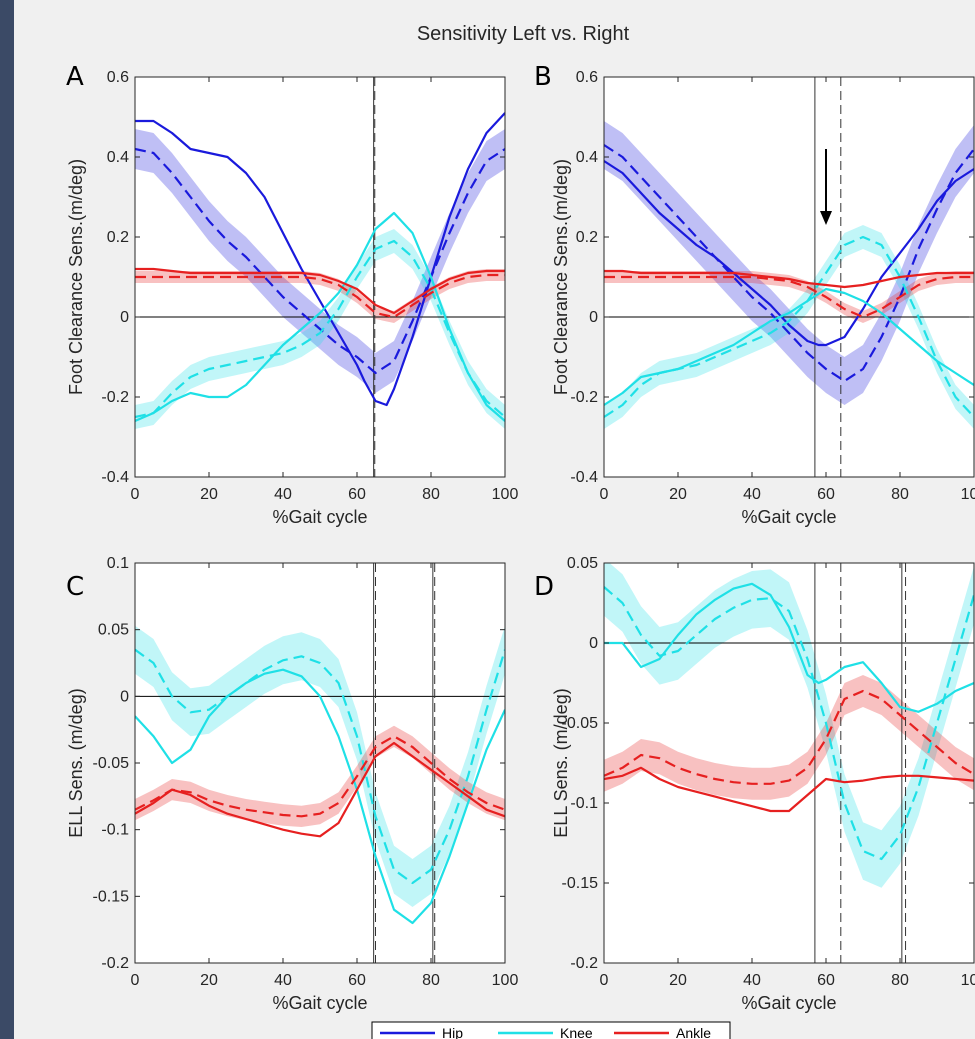  I want to click on y-axis-label: ELL Sens. (m/deg), so click(561, 762).